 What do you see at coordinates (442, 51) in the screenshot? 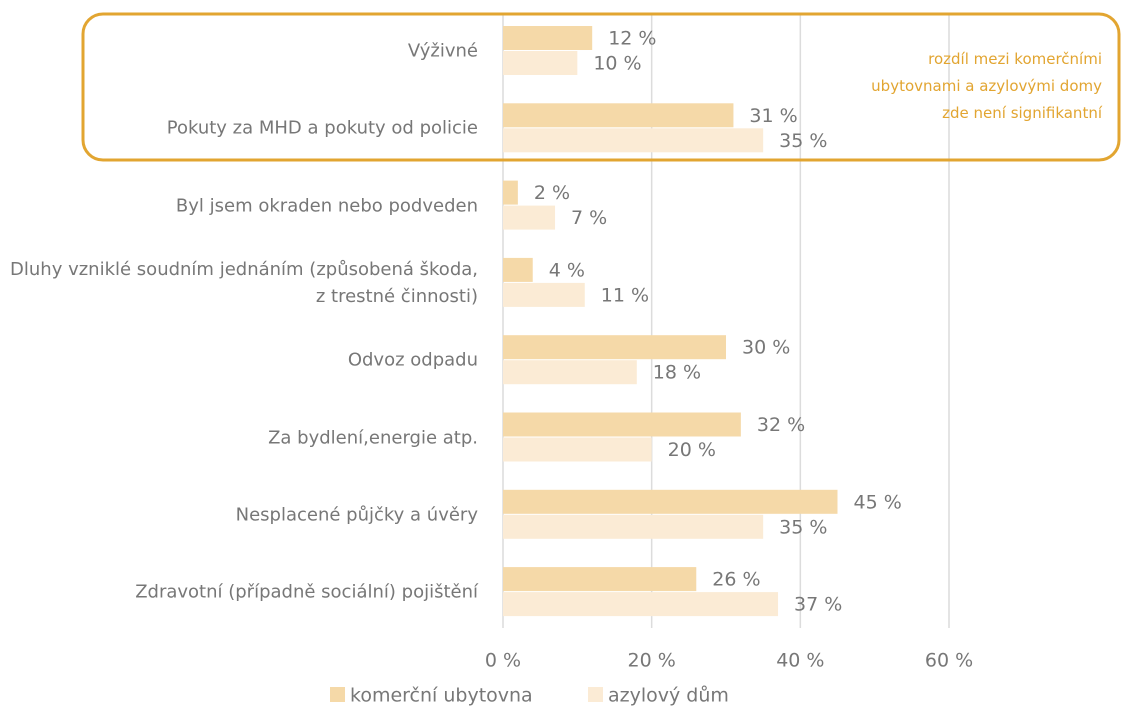
I see `category-label: Výživné` at bounding box center [442, 51].